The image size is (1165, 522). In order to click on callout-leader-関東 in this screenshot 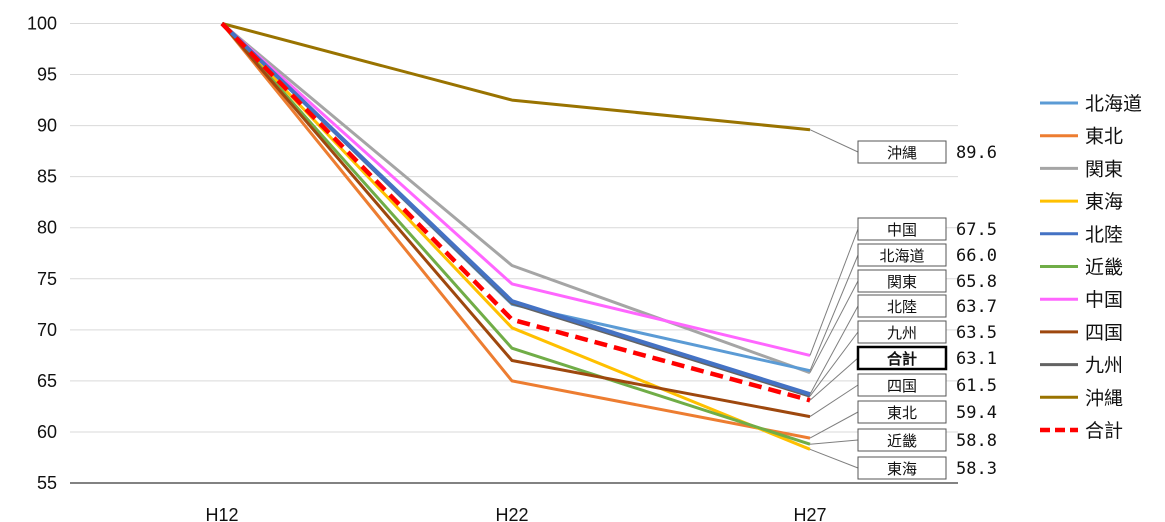, I will do `click(834, 326)`.